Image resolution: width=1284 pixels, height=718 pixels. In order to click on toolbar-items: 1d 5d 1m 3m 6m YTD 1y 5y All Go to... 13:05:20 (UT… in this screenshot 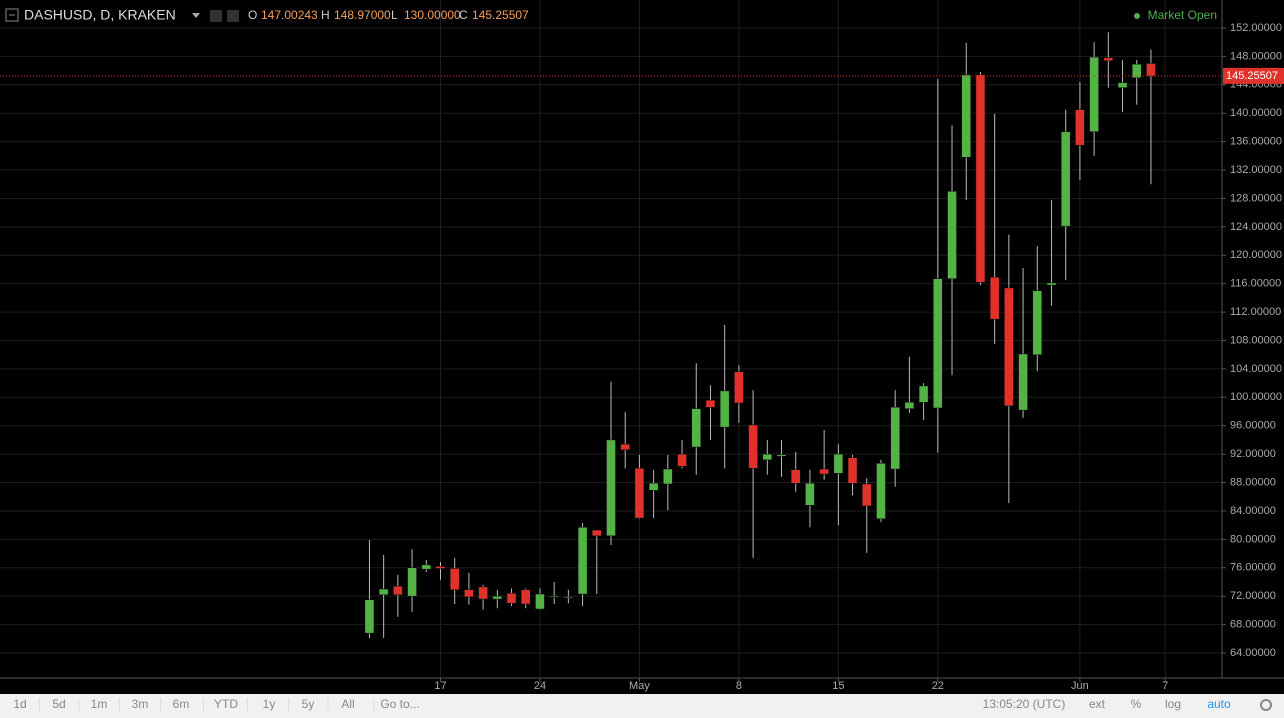, I will do `click(622, 704)`.